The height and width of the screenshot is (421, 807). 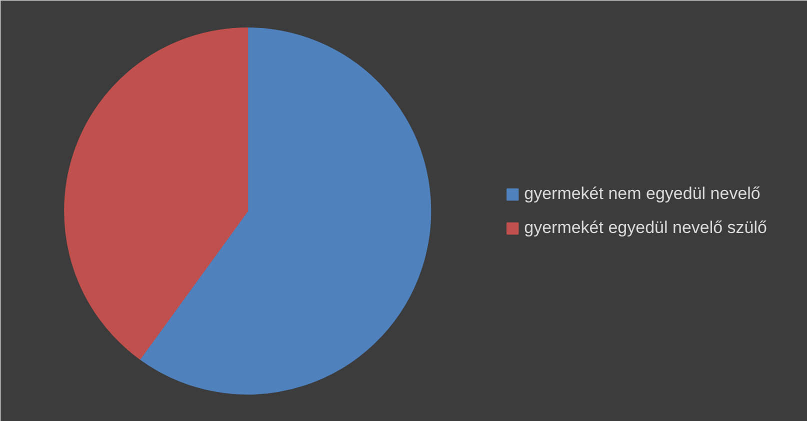 What do you see at coordinates (645, 228) in the screenshot?
I see `legend-label: gyermekét egyedül nevelő szülő` at bounding box center [645, 228].